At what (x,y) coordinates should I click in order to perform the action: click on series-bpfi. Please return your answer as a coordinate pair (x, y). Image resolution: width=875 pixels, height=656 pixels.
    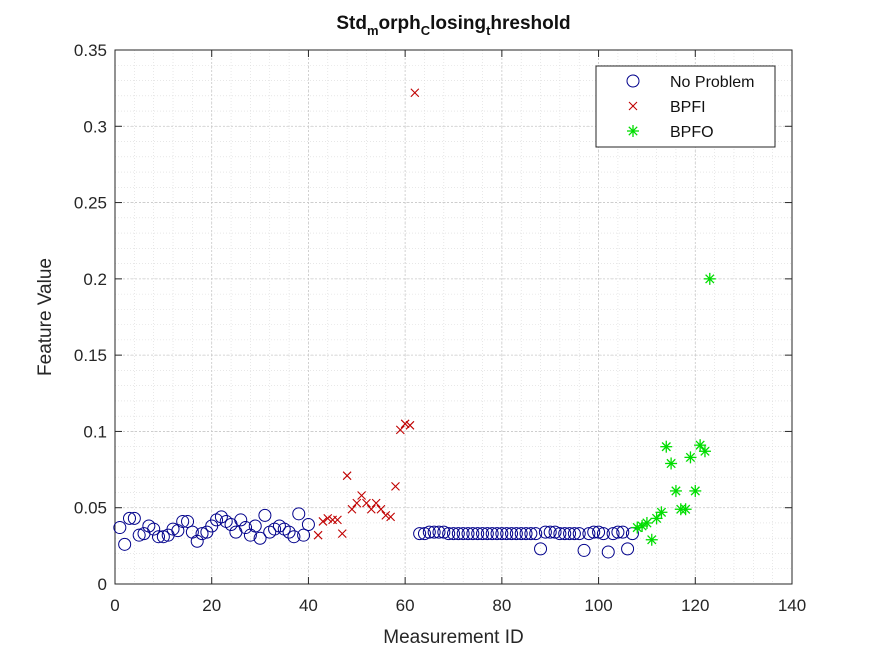
    Looking at the image, I should click on (366, 314).